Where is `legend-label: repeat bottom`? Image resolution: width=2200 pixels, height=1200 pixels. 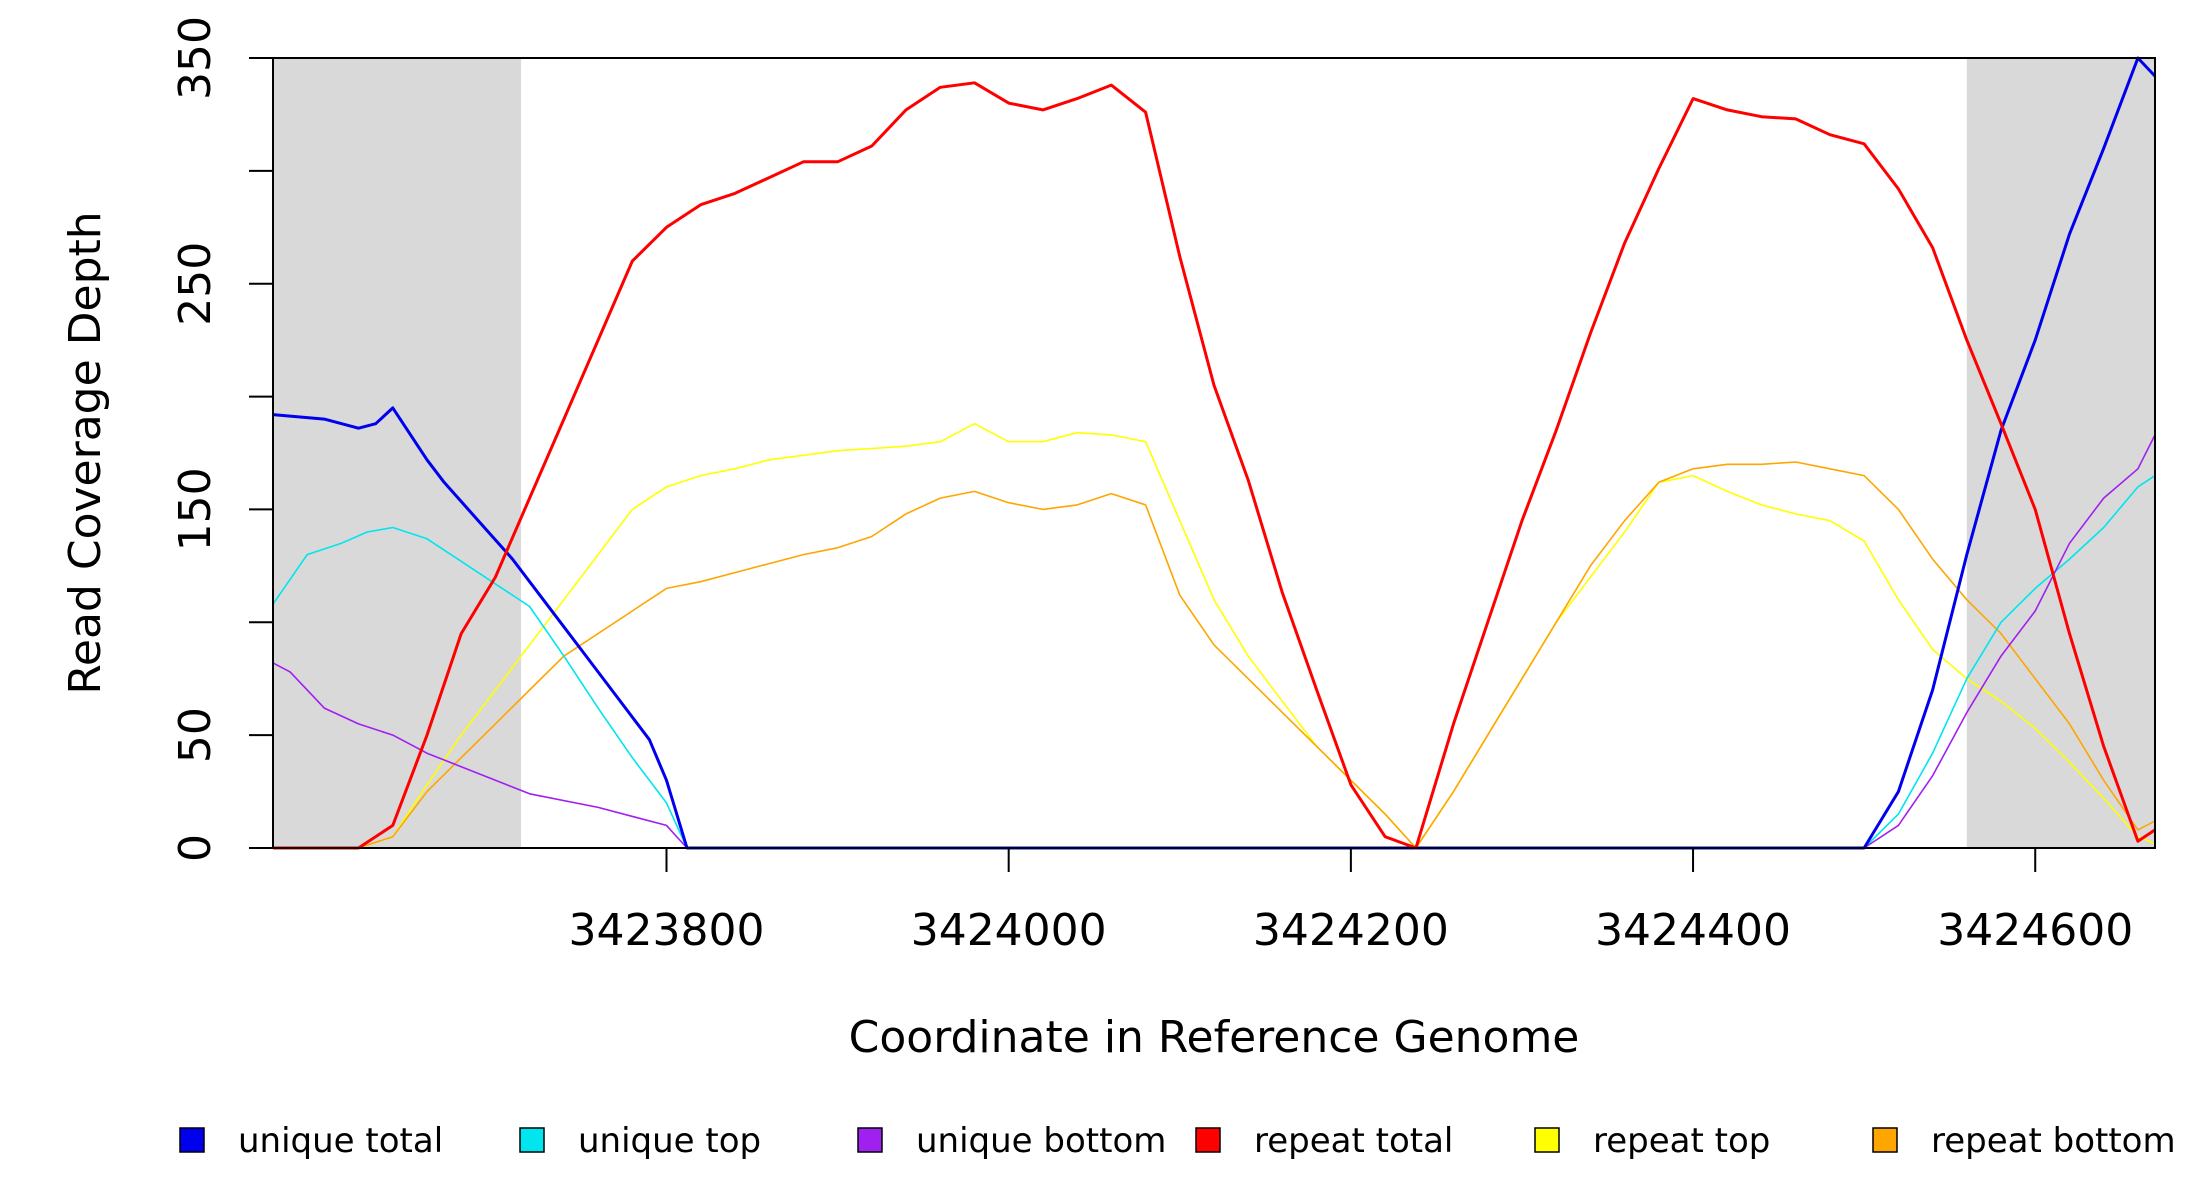
legend-label: repeat bottom is located at coordinates (2053, 1141).